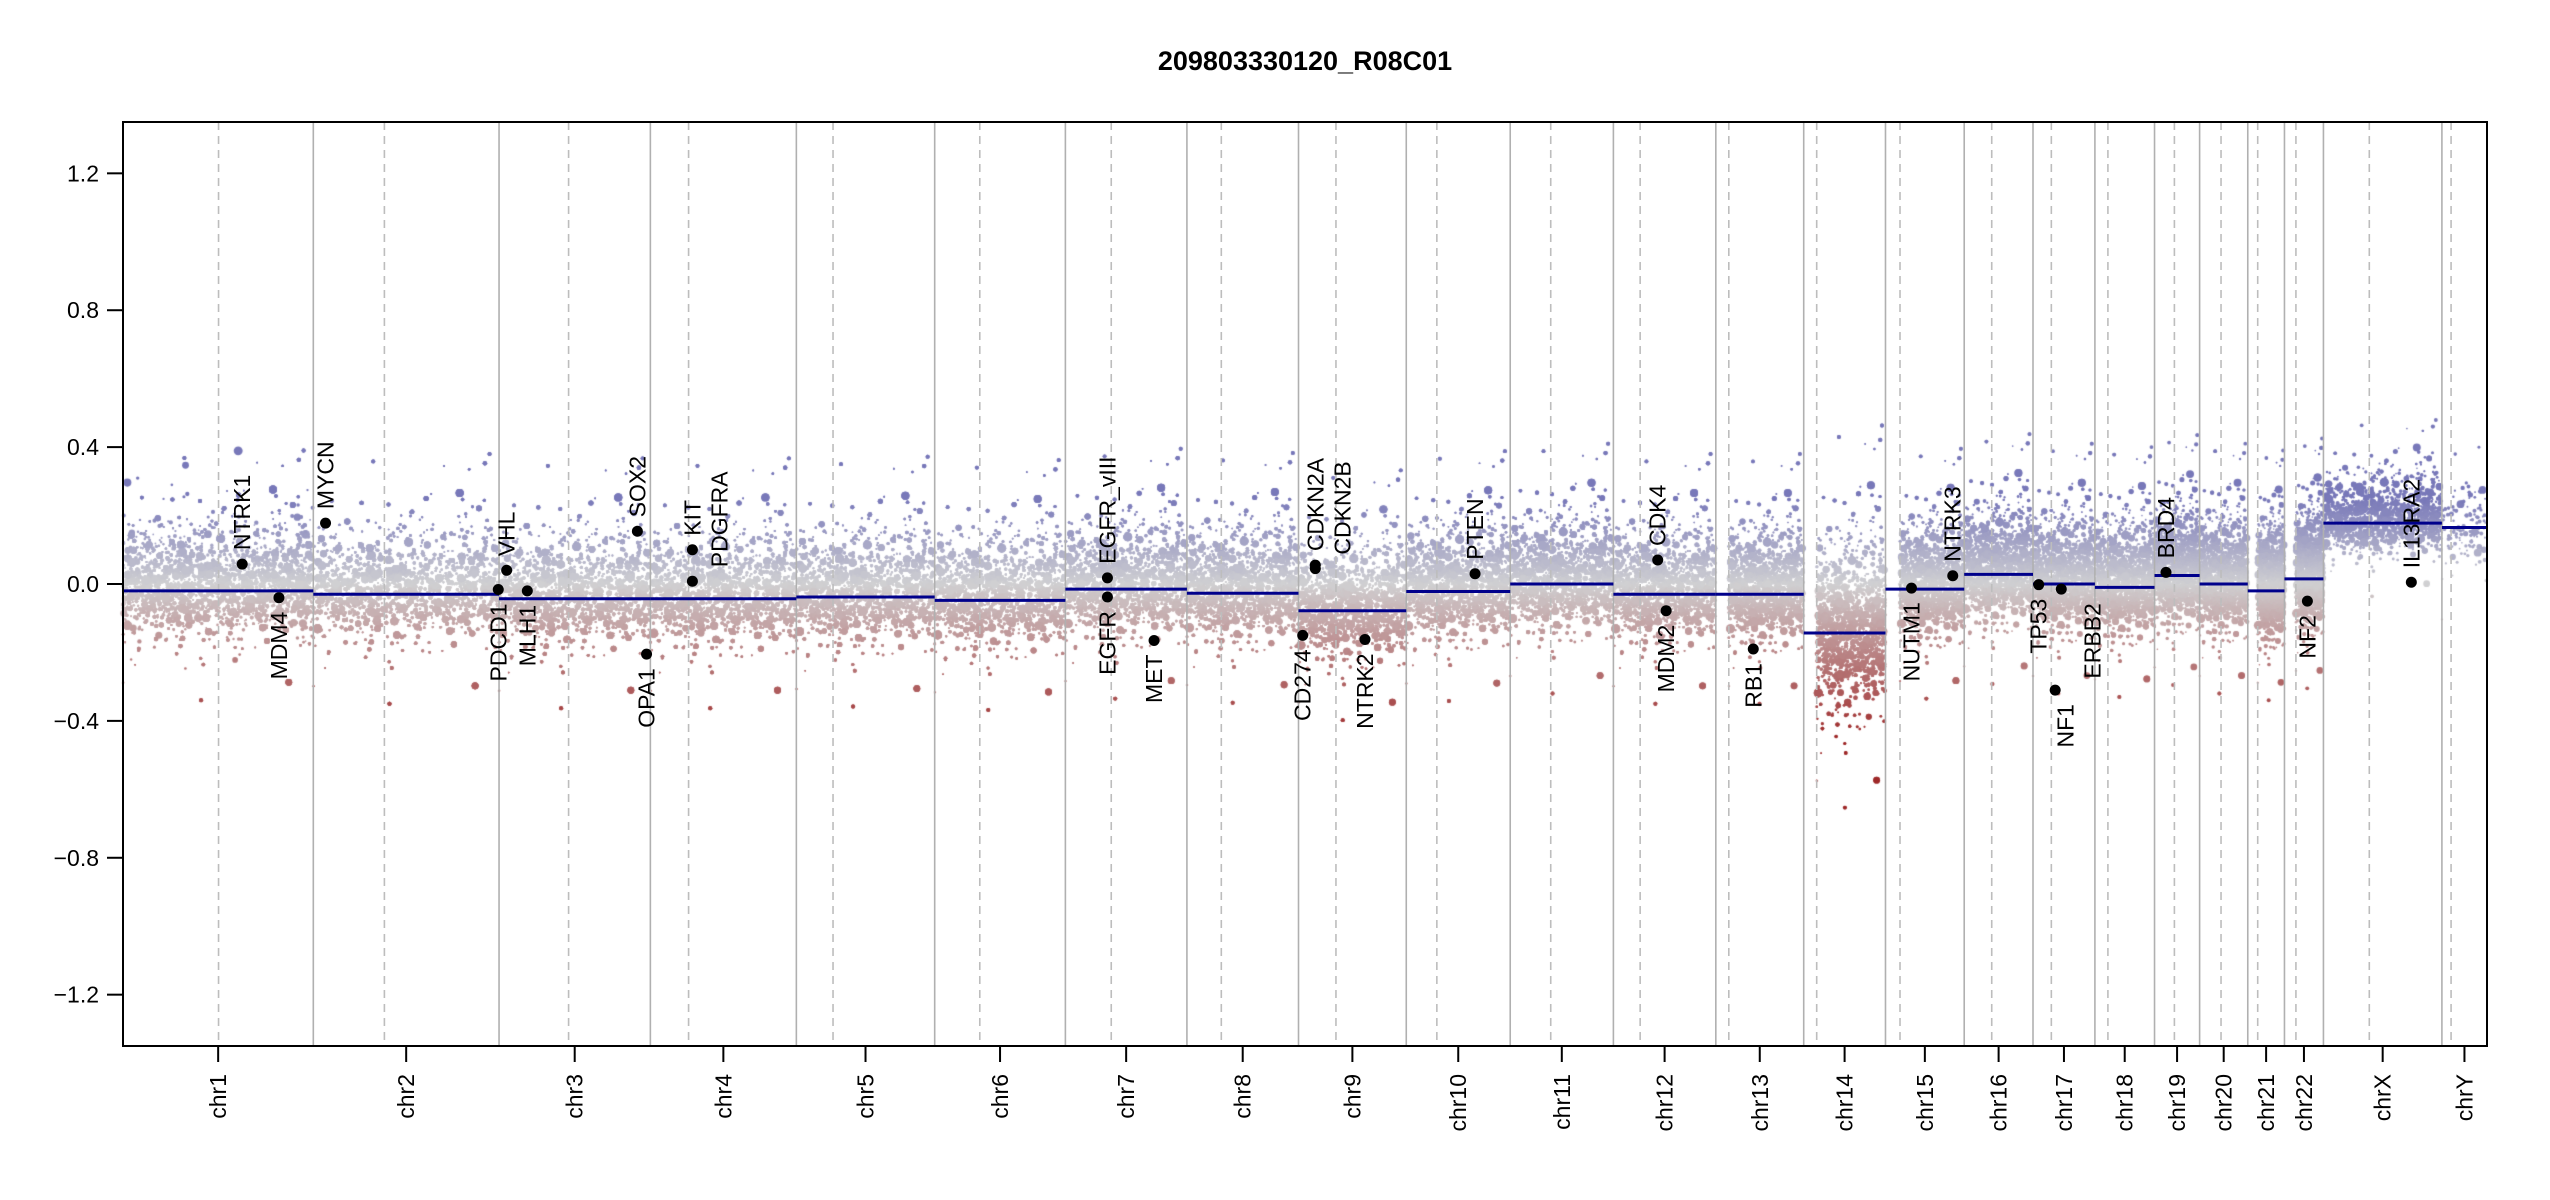 The width and height of the screenshot is (2550, 1200). What do you see at coordinates (1475, 528) in the screenshot?
I see `gene-label-PTEN: PTEN` at bounding box center [1475, 528].